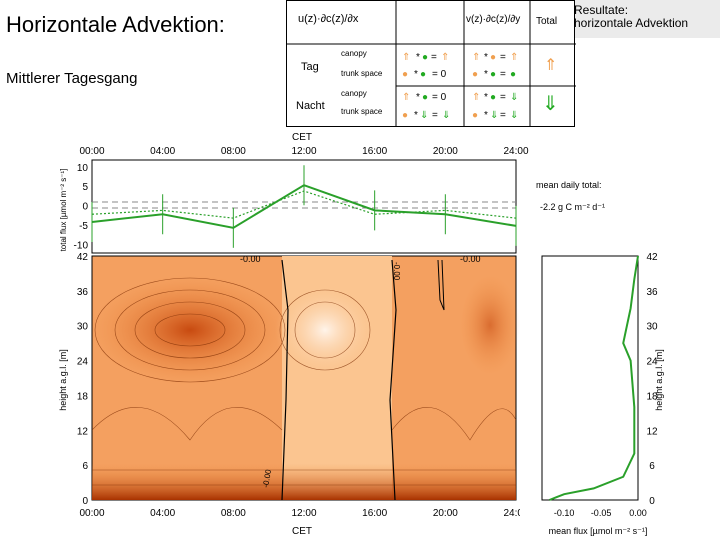 The height and width of the screenshot is (540, 720). I want to click on y-axis-label: height a.g.l. [m], so click(63, 380).